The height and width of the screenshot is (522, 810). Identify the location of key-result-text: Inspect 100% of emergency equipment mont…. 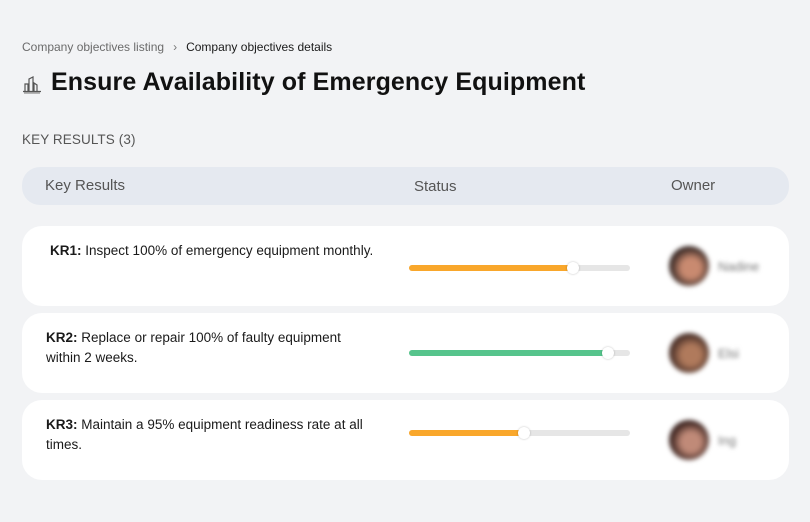
(229, 250).